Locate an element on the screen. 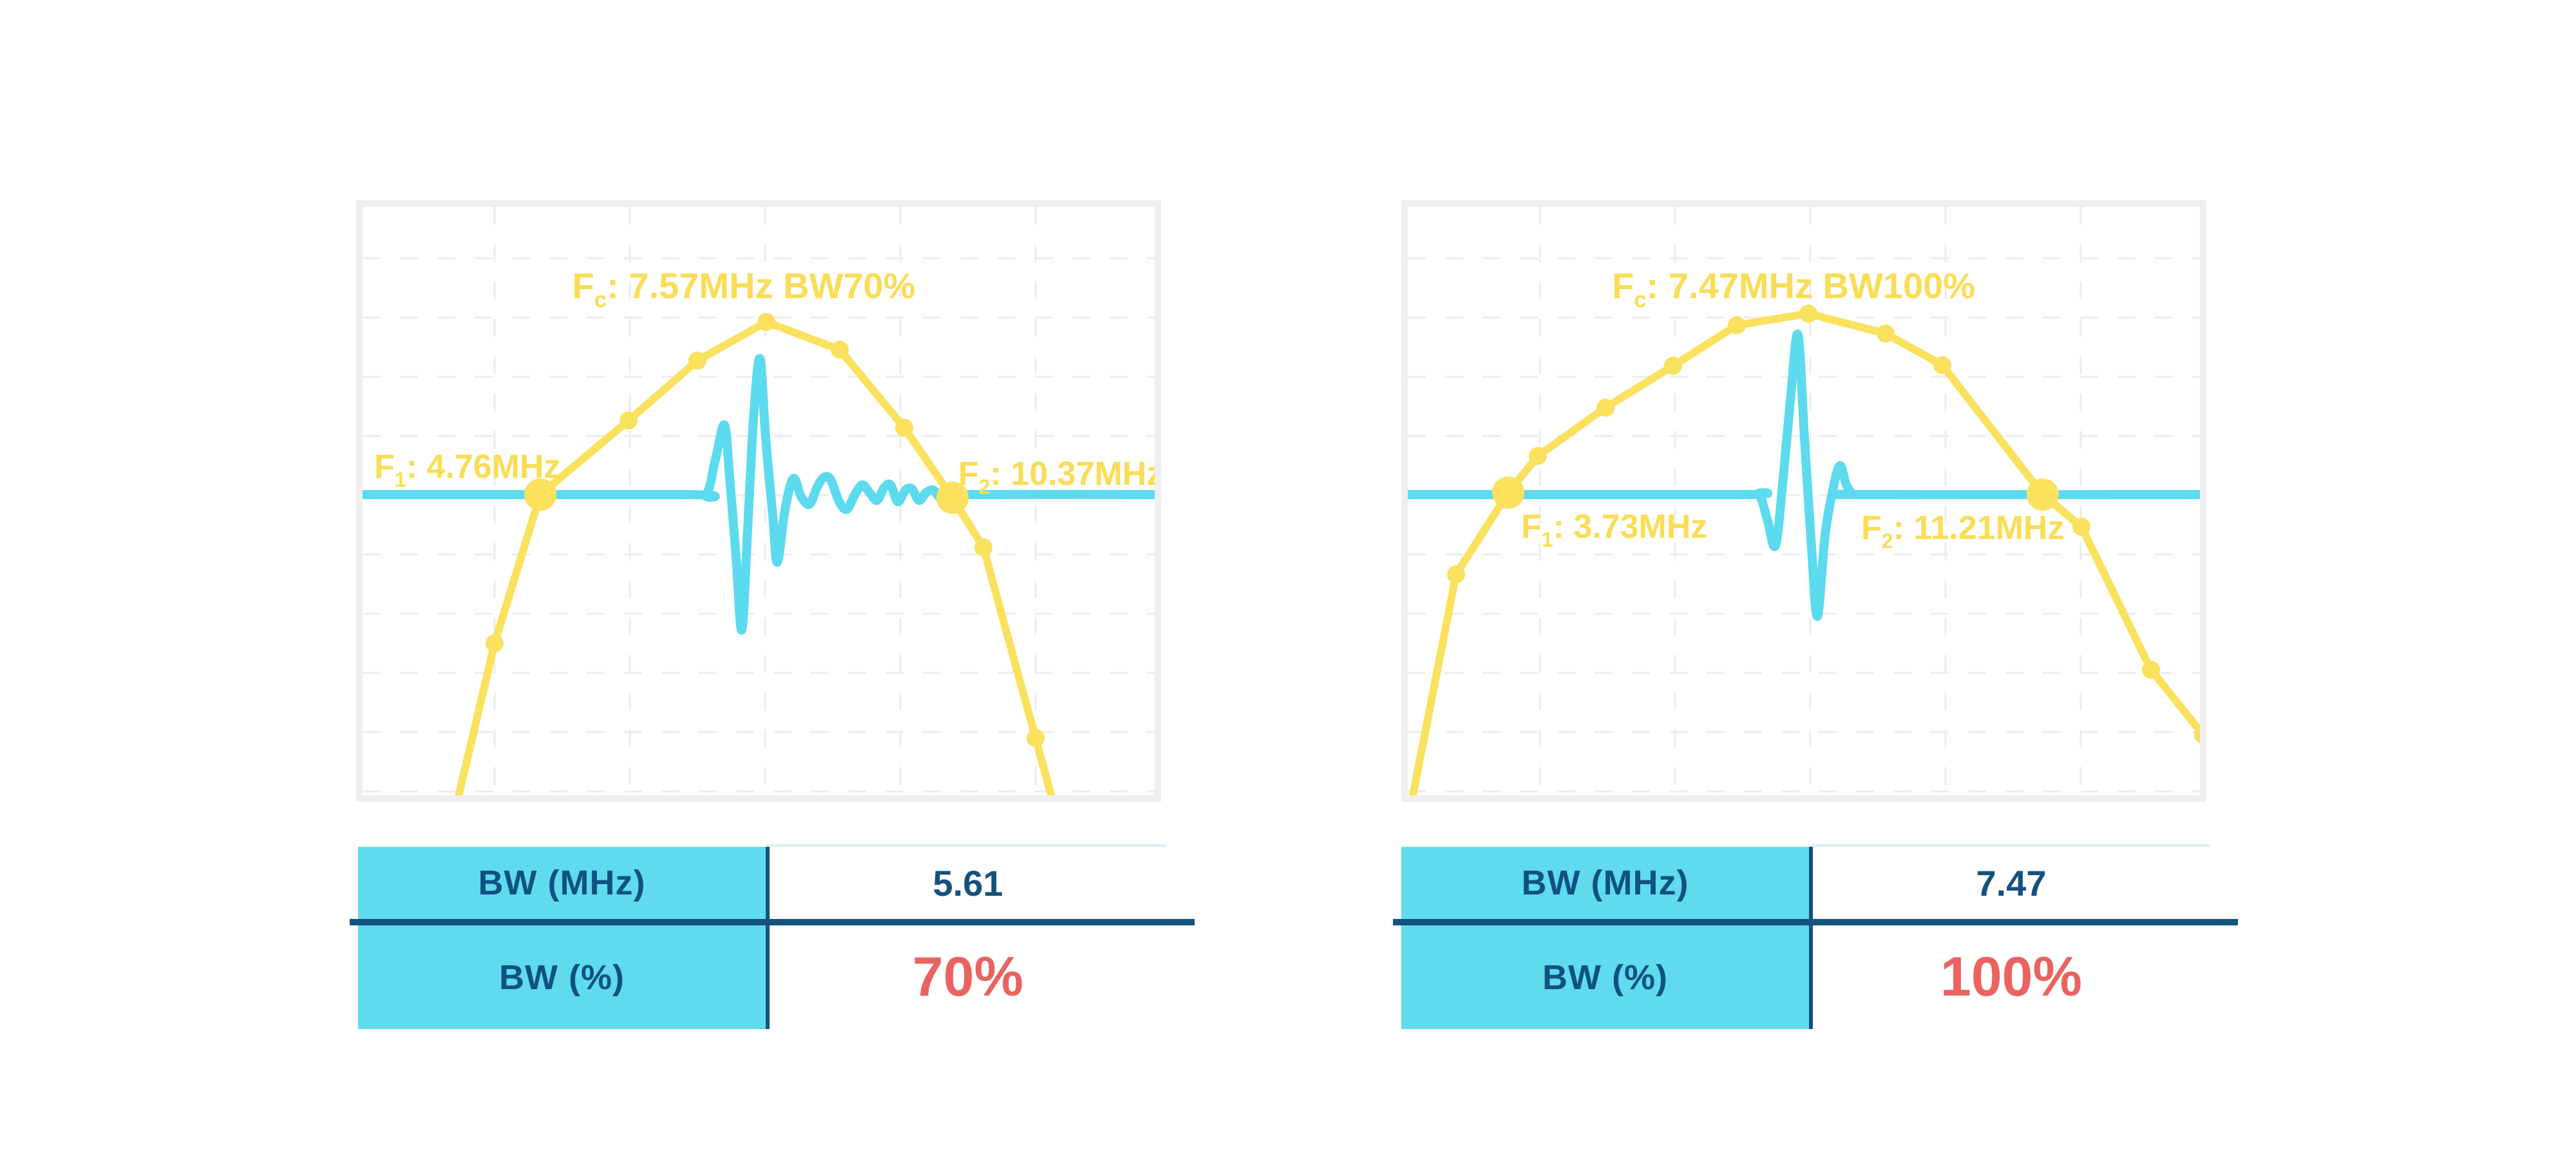 This screenshot has width=2576, height=1154. bw-pct-value: 70% is located at coordinates (968, 977).